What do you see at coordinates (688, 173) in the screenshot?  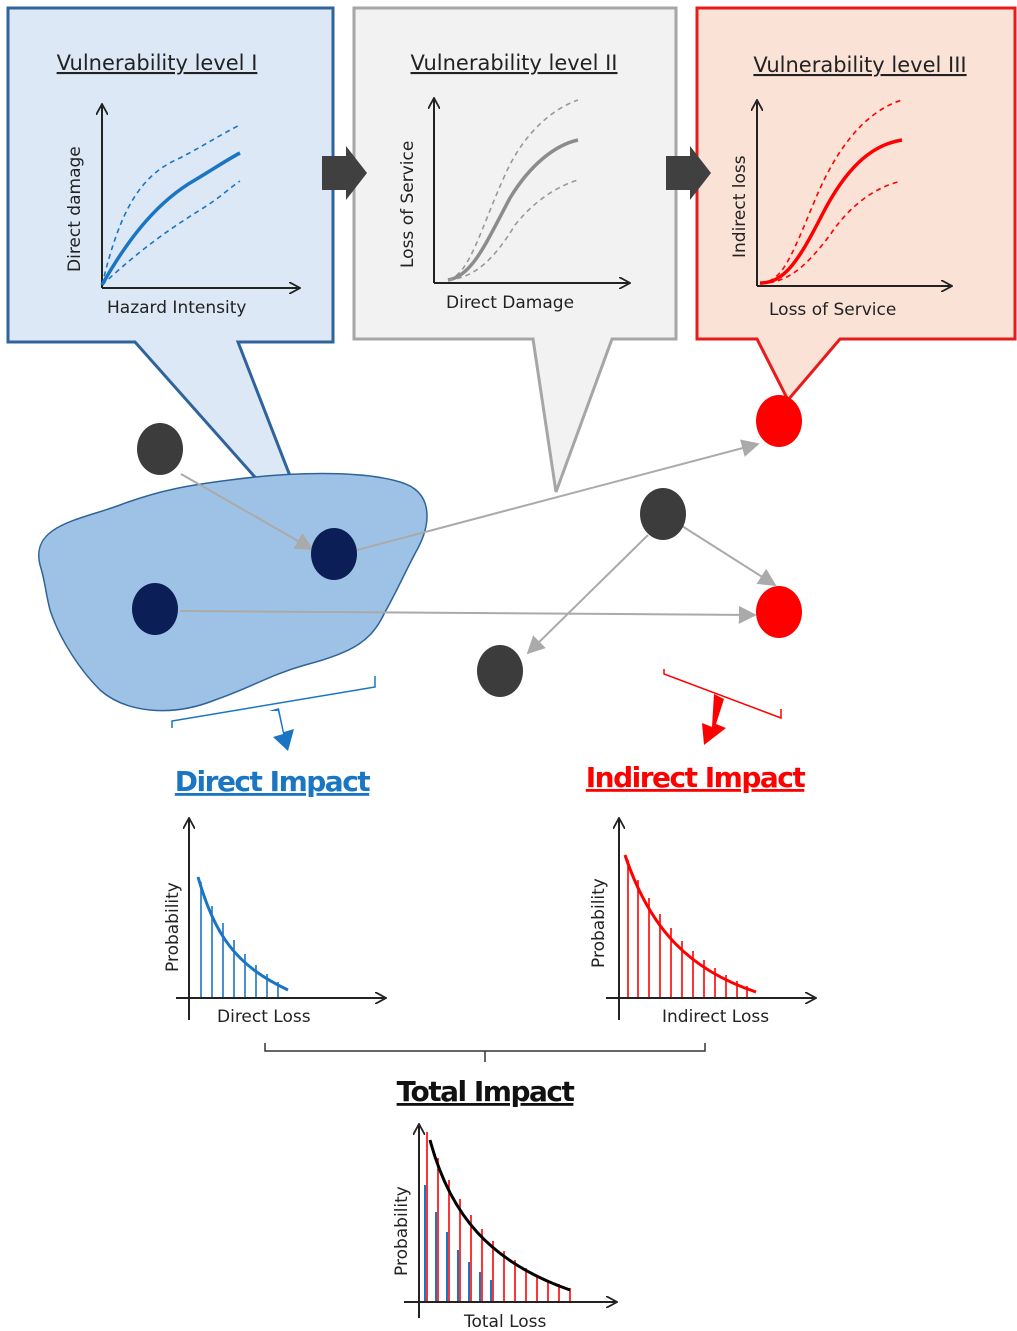 I see `arrow-level2-to-level3` at bounding box center [688, 173].